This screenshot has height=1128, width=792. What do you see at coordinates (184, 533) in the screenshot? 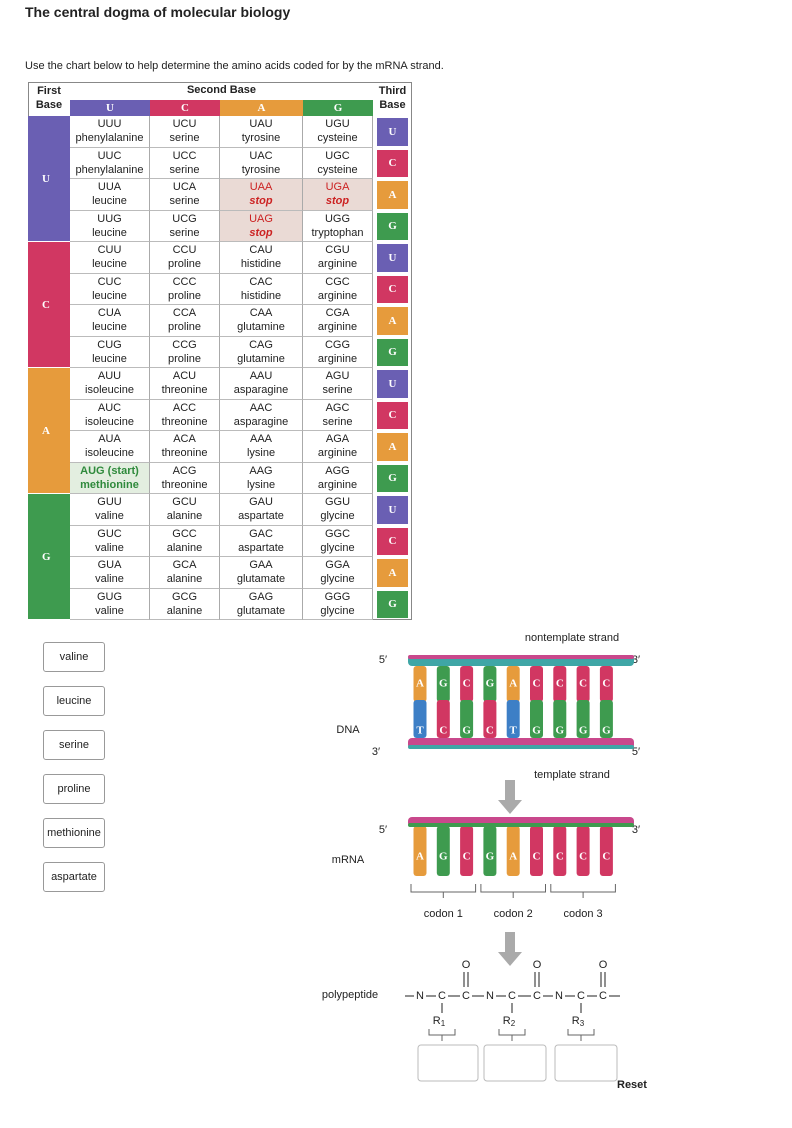
I see `codon: GCC` at bounding box center [184, 533].